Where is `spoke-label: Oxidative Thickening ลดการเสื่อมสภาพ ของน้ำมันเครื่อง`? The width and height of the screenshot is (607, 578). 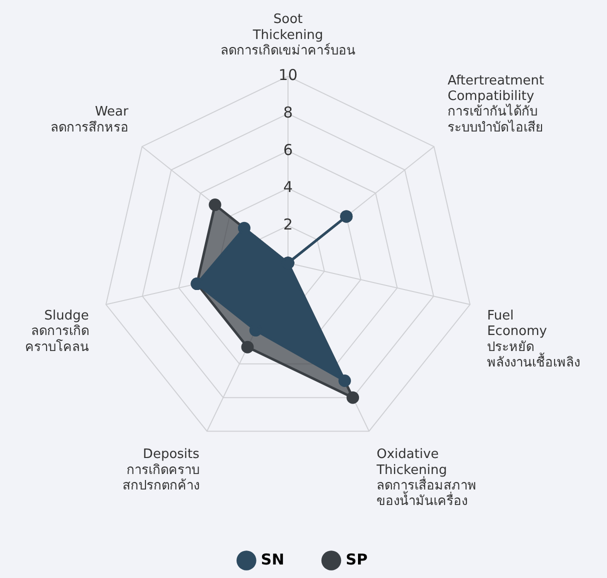
spoke-label: Oxidative Thickening ลดการเสื่อมสภาพ ของน้ำมันเครื่อง is located at coordinates (426, 478).